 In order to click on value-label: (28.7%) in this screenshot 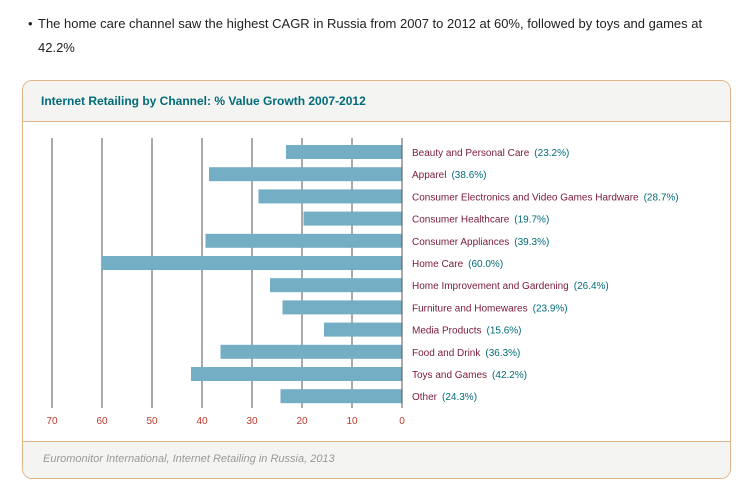, I will do `click(661, 197)`.